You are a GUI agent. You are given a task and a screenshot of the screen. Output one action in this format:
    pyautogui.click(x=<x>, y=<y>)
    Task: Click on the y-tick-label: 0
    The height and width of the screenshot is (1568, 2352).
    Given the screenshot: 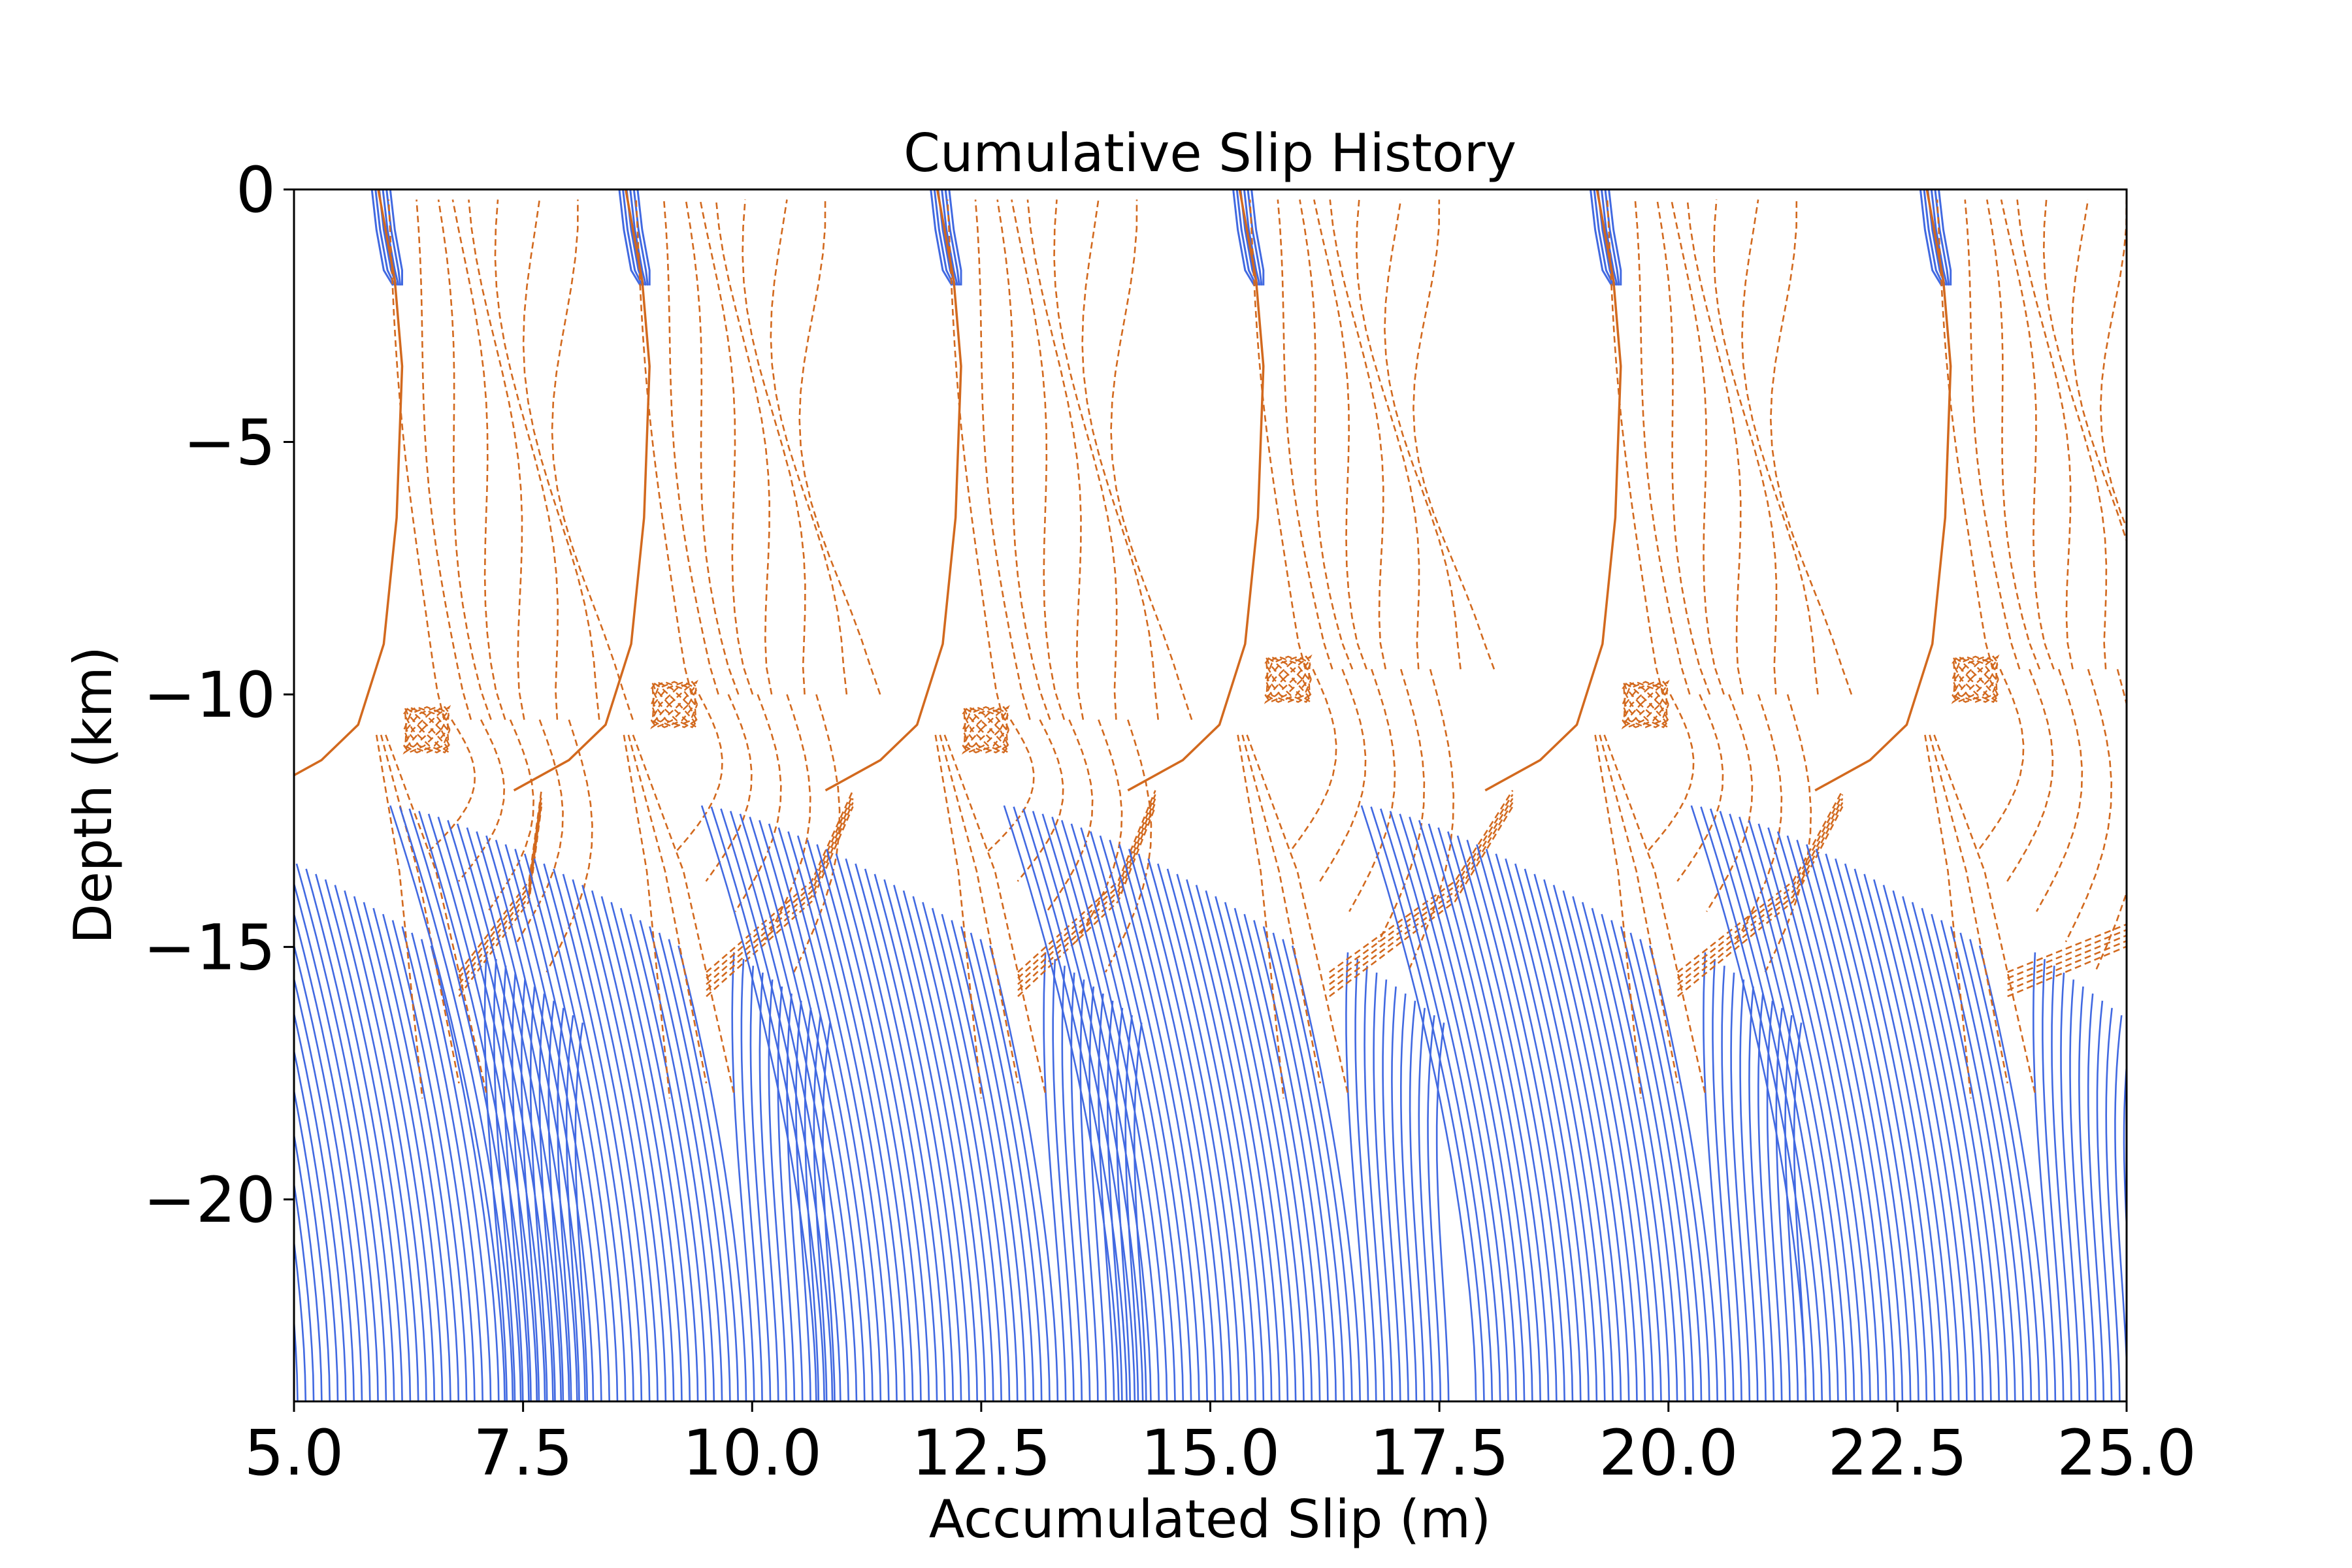 What is the action you would take?
    pyautogui.click(x=256, y=190)
    